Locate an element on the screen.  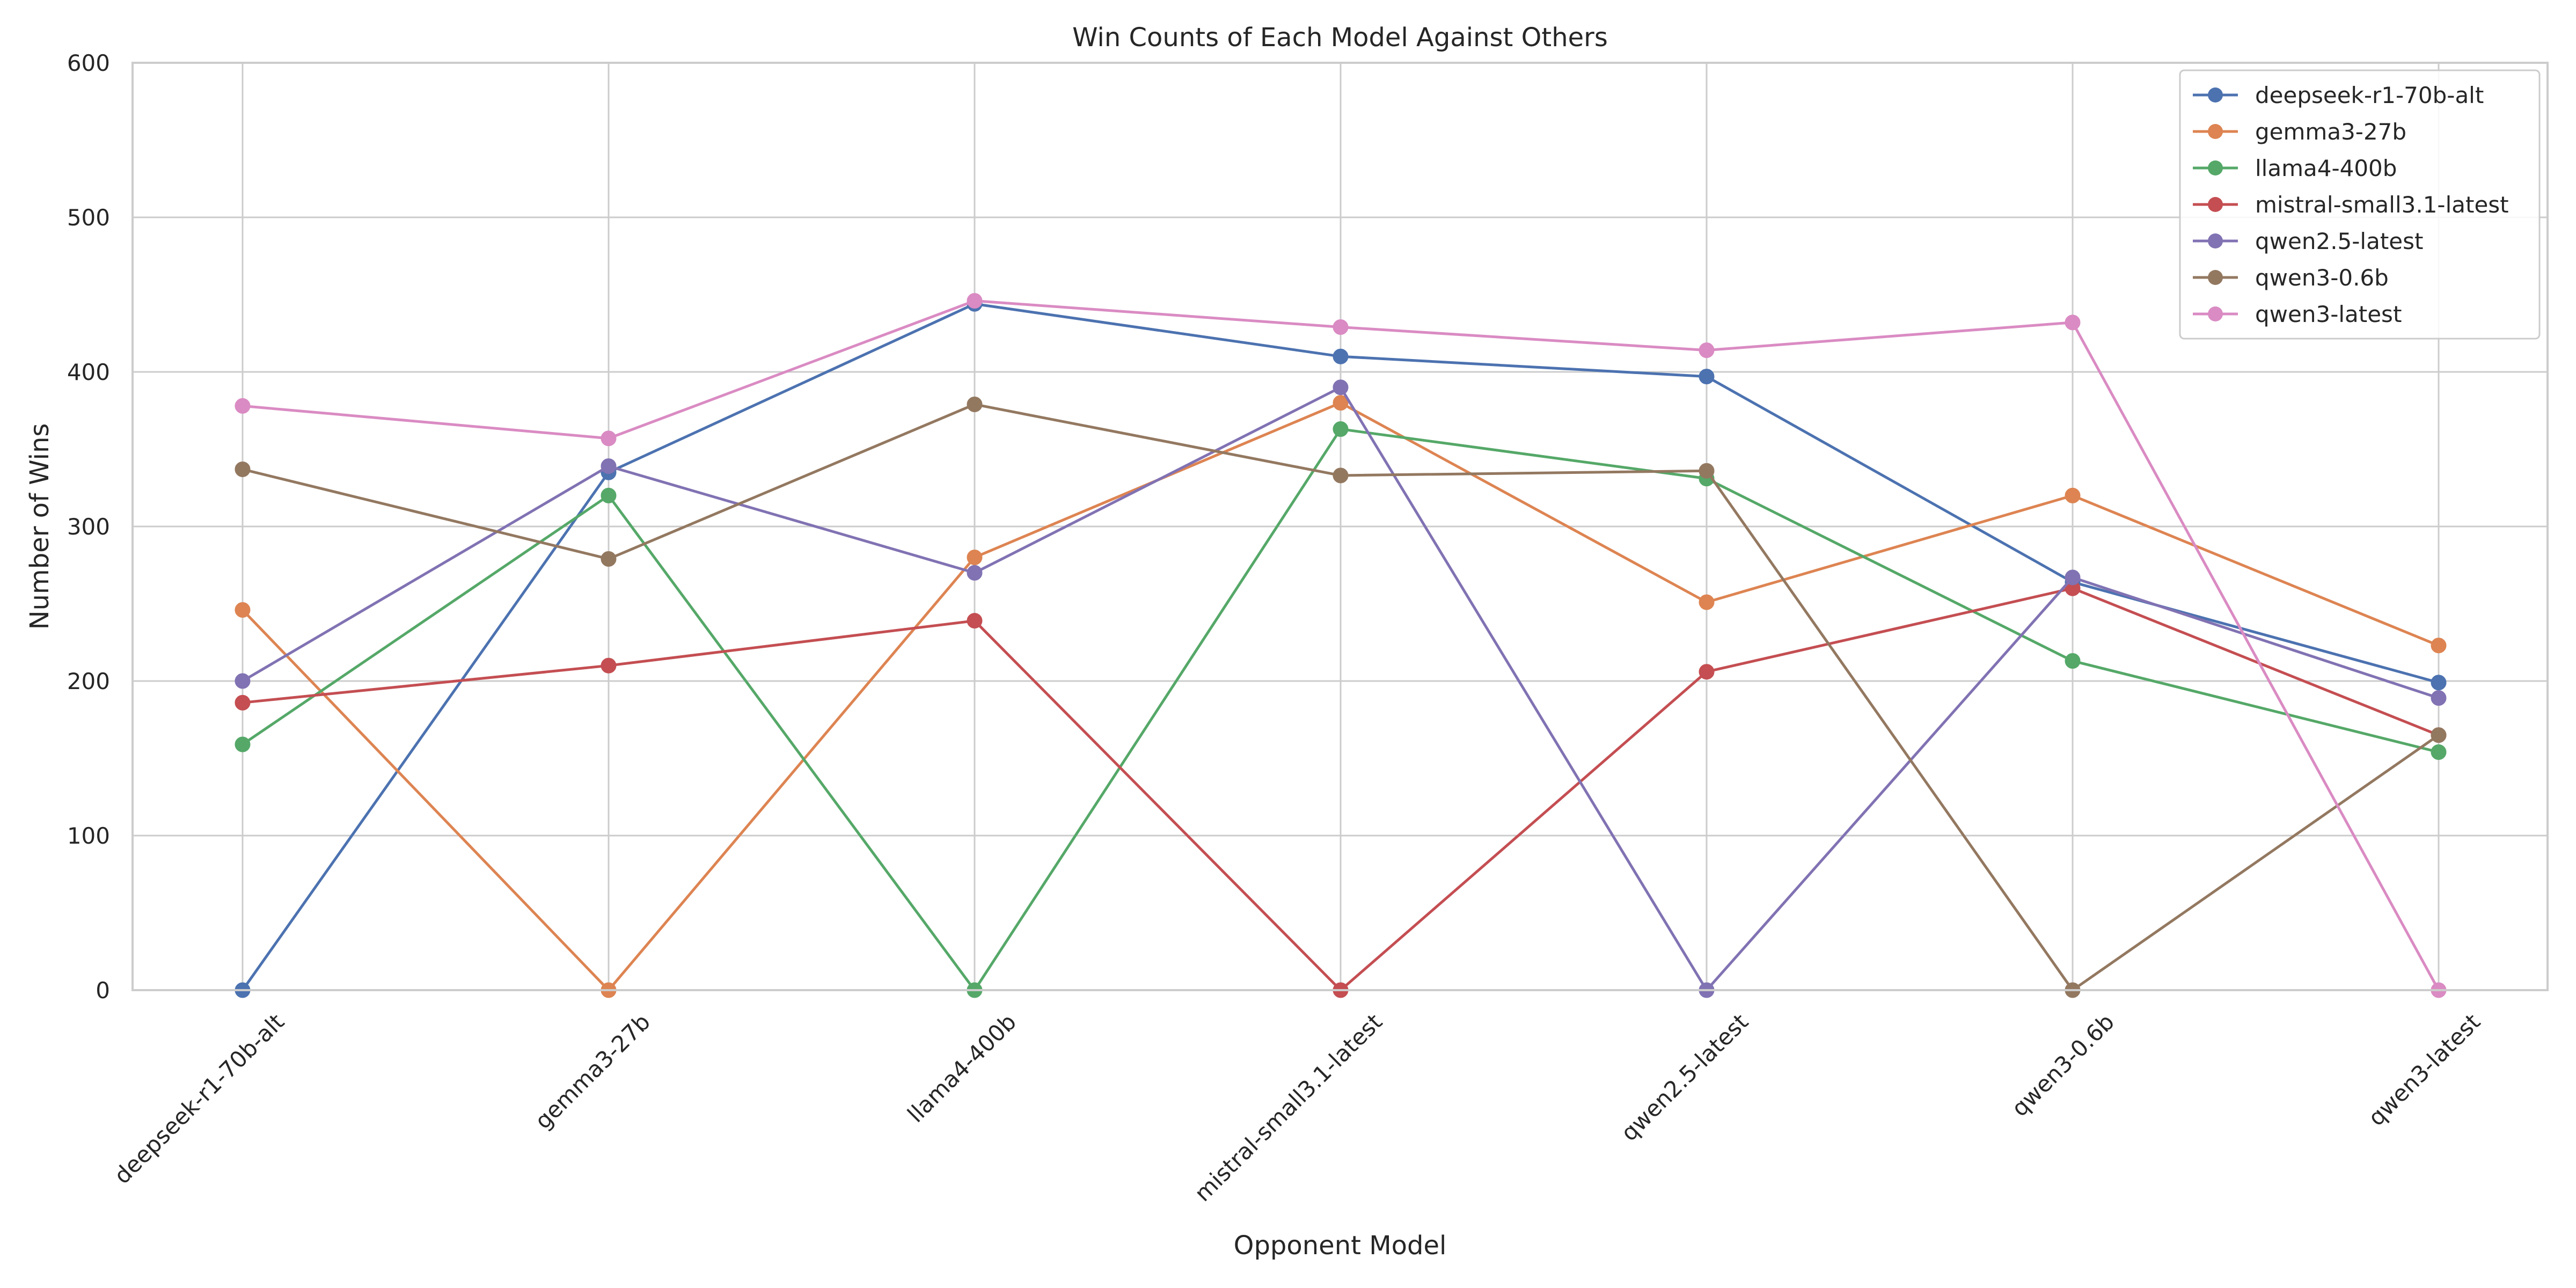
x-tick-label: qwen2.5-latest is located at coordinates (1684, 1077).